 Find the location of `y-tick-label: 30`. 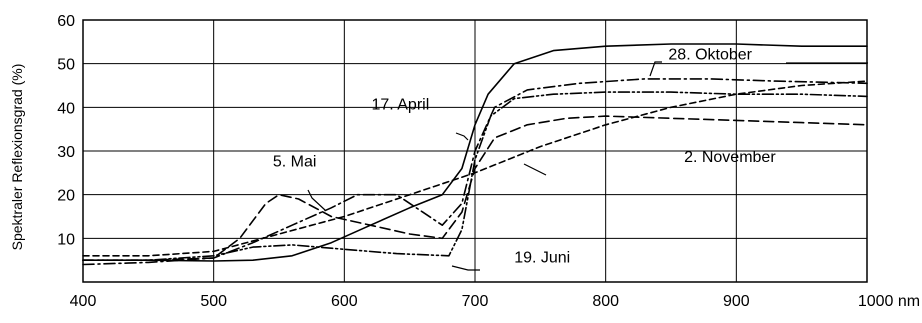

y-tick-label: 30 is located at coordinates (66, 152).